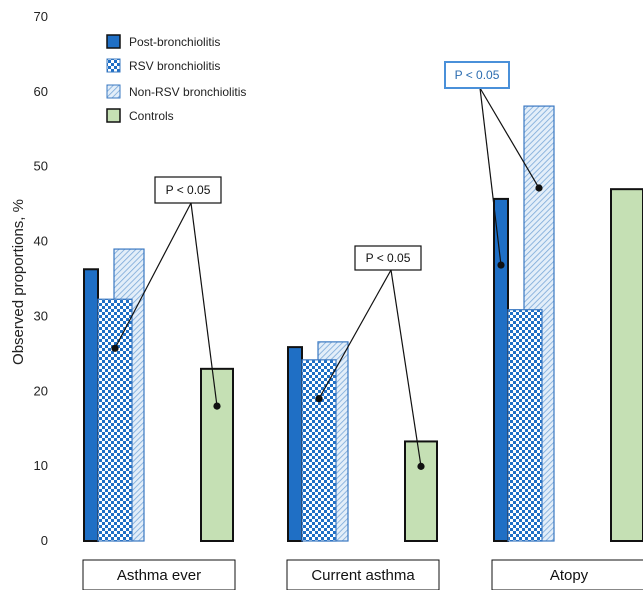  What do you see at coordinates (525, 425) in the screenshot?
I see `bar-rsv-bronchiolitis-atopy` at bounding box center [525, 425].